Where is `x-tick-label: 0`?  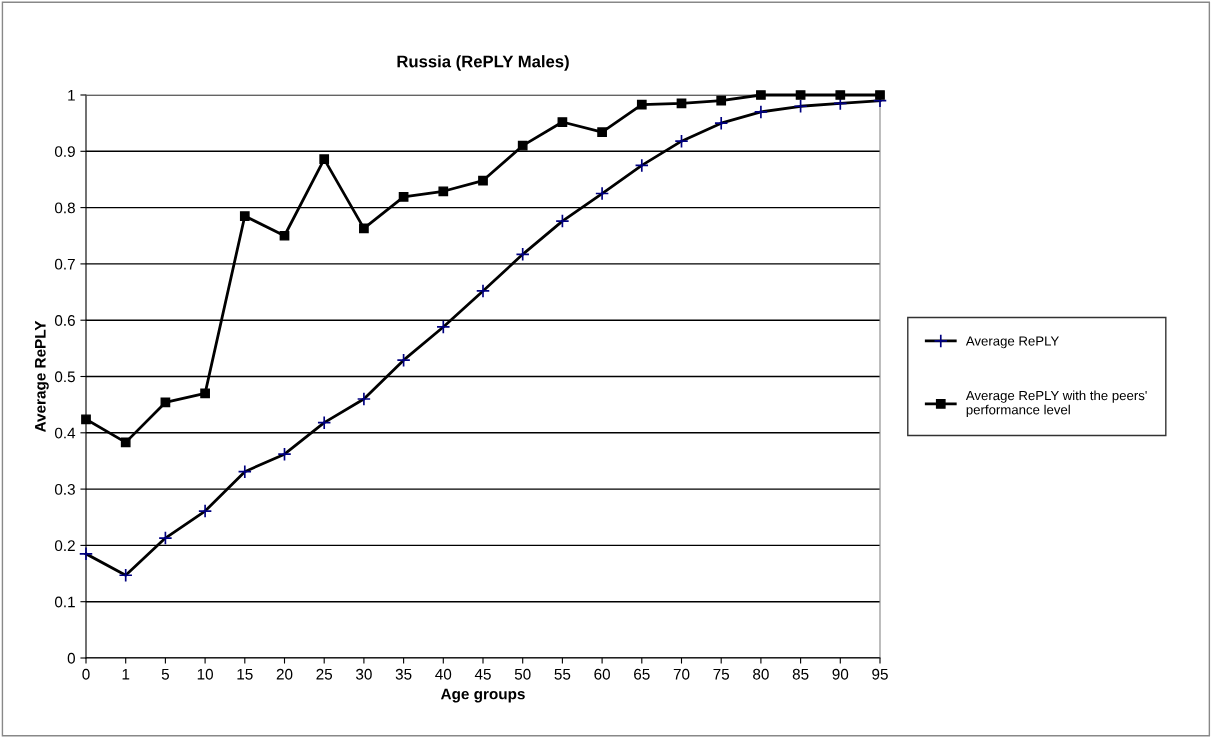
x-tick-label: 0 is located at coordinates (86, 674).